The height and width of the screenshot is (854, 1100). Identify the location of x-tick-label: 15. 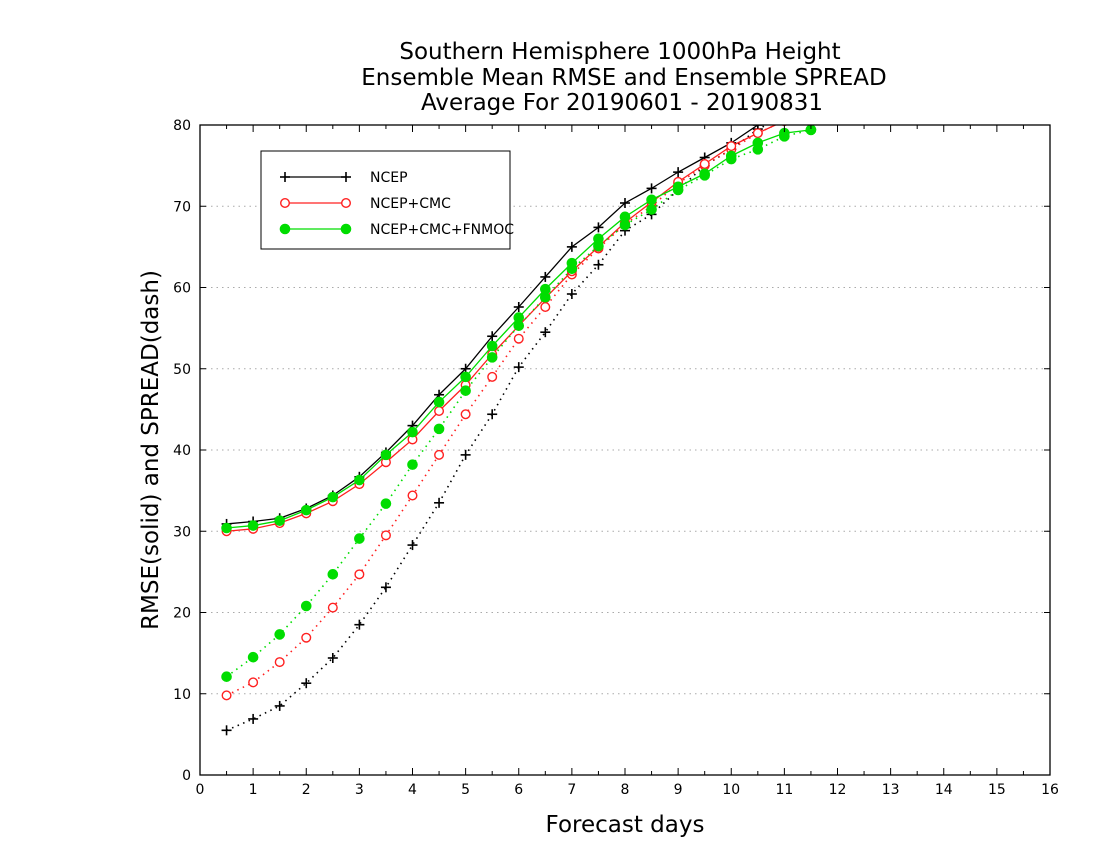
(997, 790).